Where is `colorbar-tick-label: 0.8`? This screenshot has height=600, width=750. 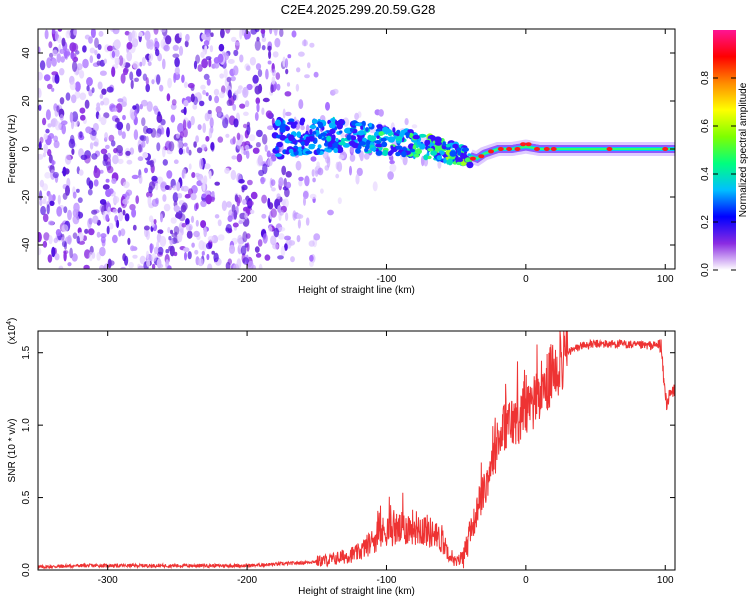 colorbar-tick-label: 0.8 is located at coordinates (705, 78).